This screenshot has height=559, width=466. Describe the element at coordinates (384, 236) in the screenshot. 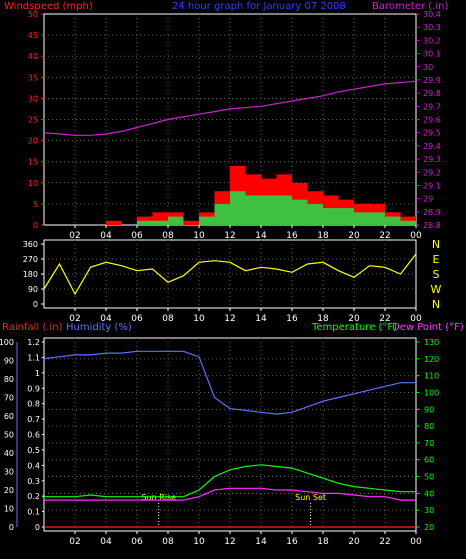

I see `wind-time-tick-label: 22` at that location.